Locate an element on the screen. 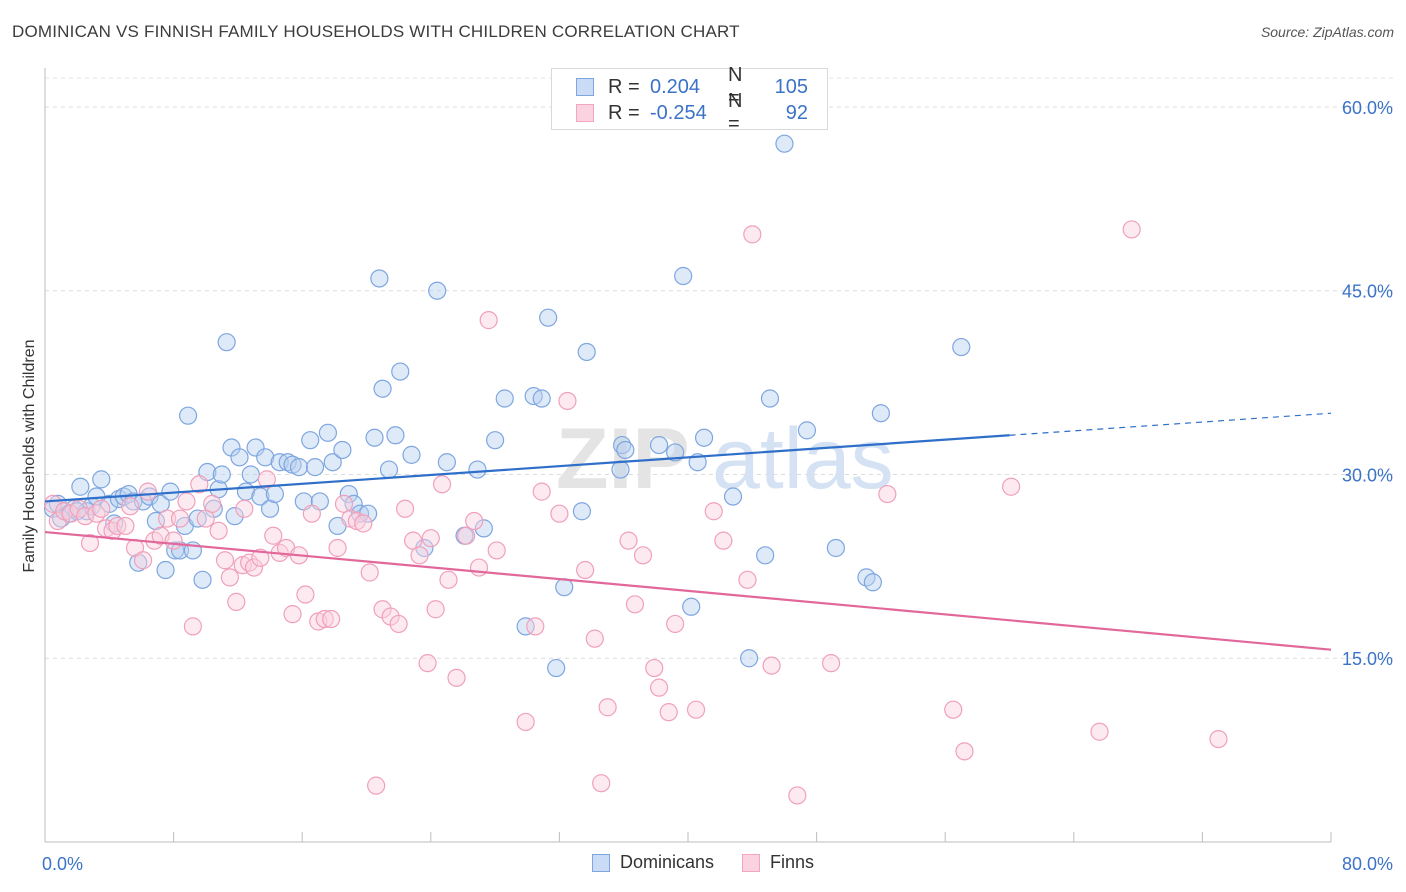  source-label: Source: ZipAtlas.com is located at coordinates (1327, 32).